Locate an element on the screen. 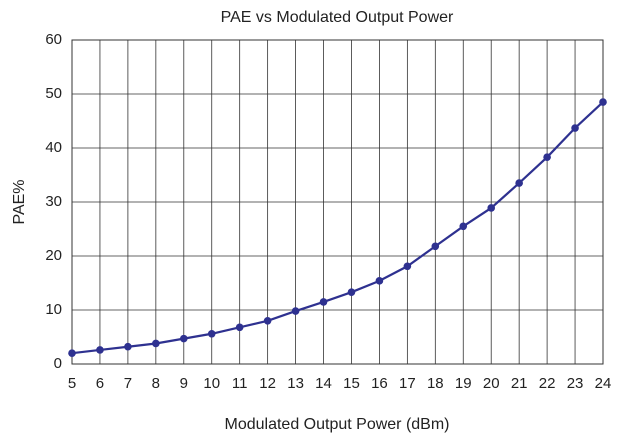  x-tick-label: 23 is located at coordinates (575, 383).